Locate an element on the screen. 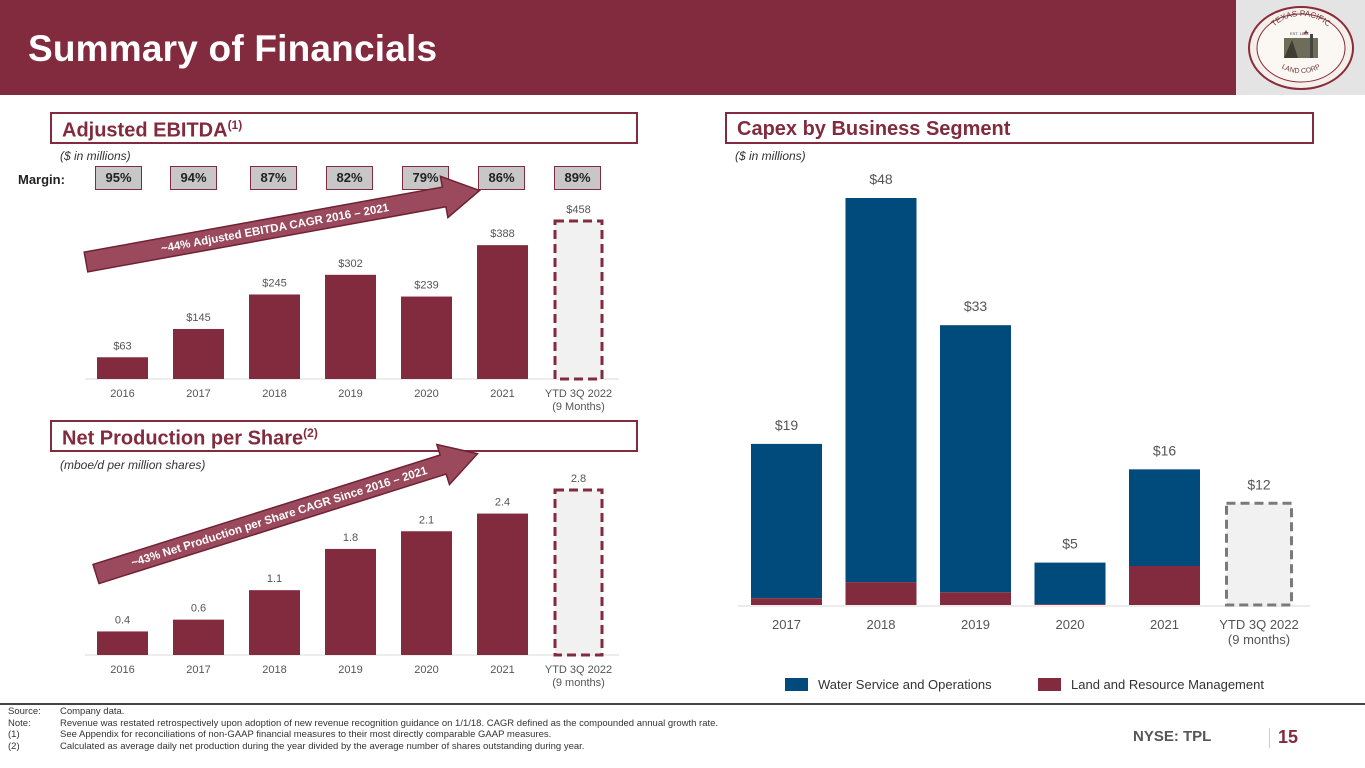 The height and width of the screenshot is (768, 1365). footnote: Source: Company data. is located at coordinates (363, 712).